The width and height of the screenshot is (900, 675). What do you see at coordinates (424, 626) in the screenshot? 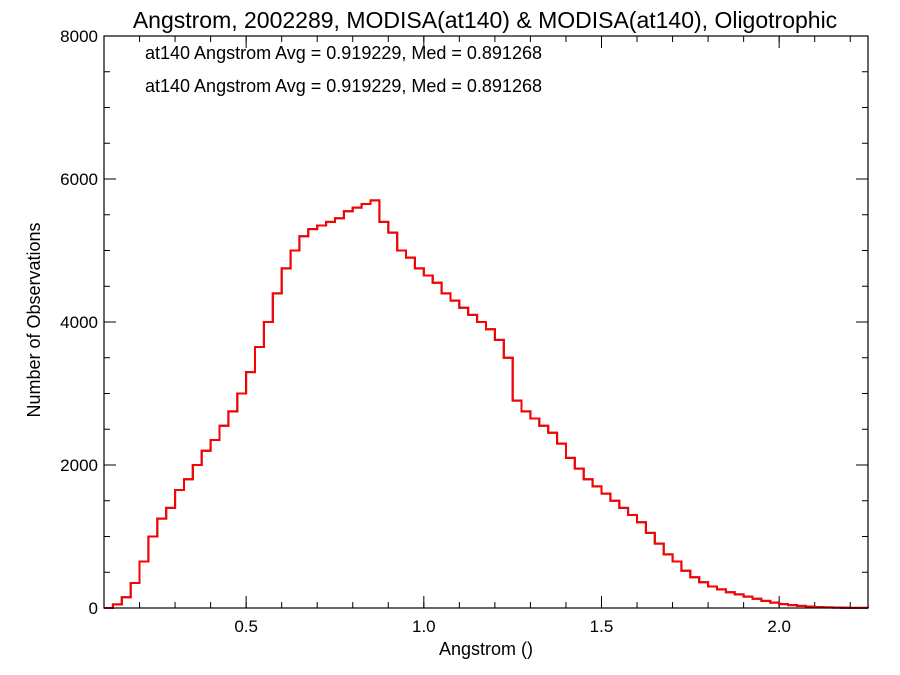
I see `x-tick-label: 1.0` at bounding box center [424, 626].